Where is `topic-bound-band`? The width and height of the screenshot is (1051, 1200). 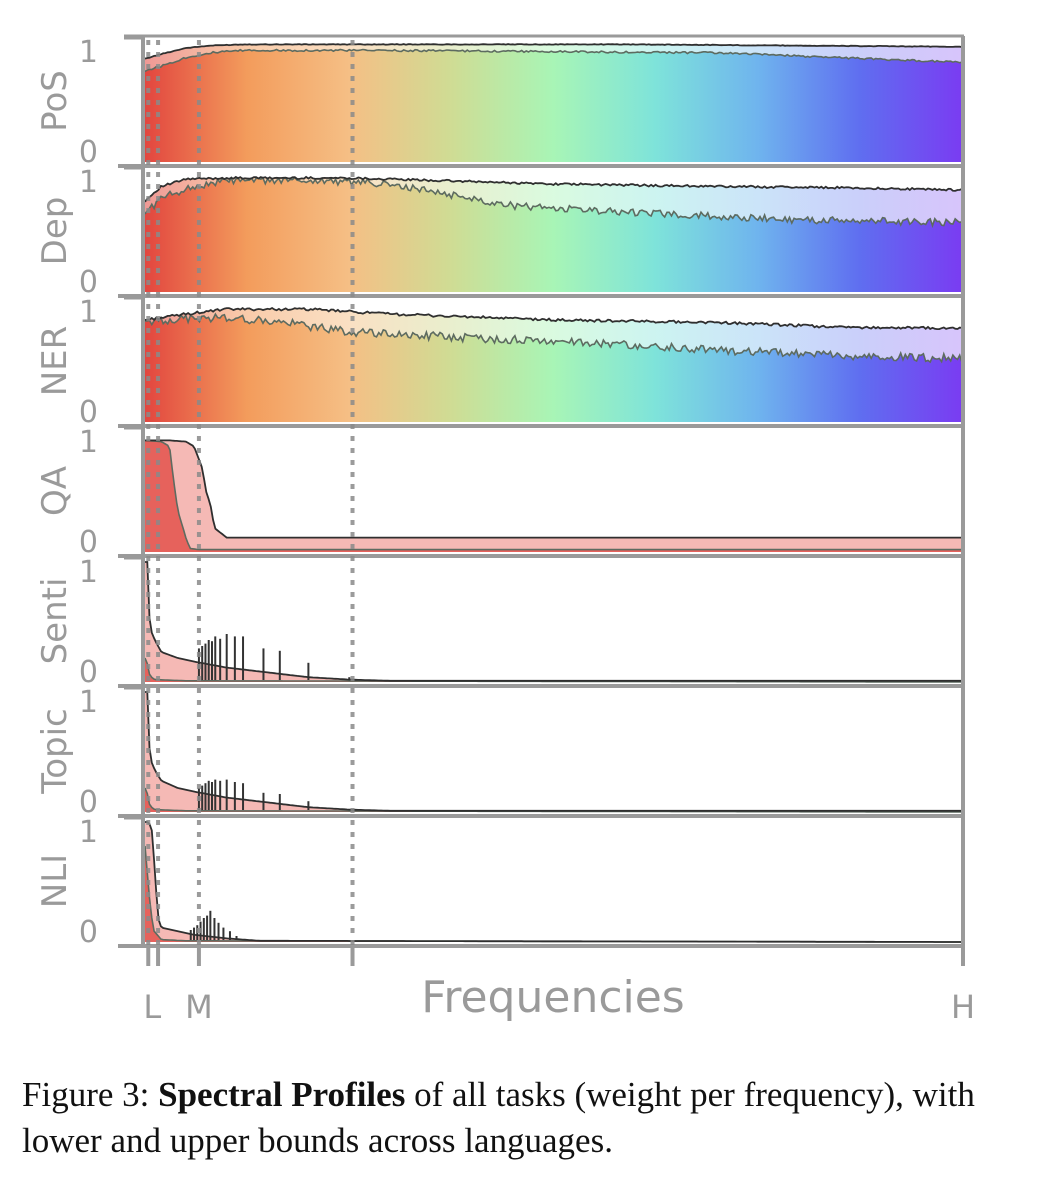
topic-bound-band is located at coordinates (553, 752).